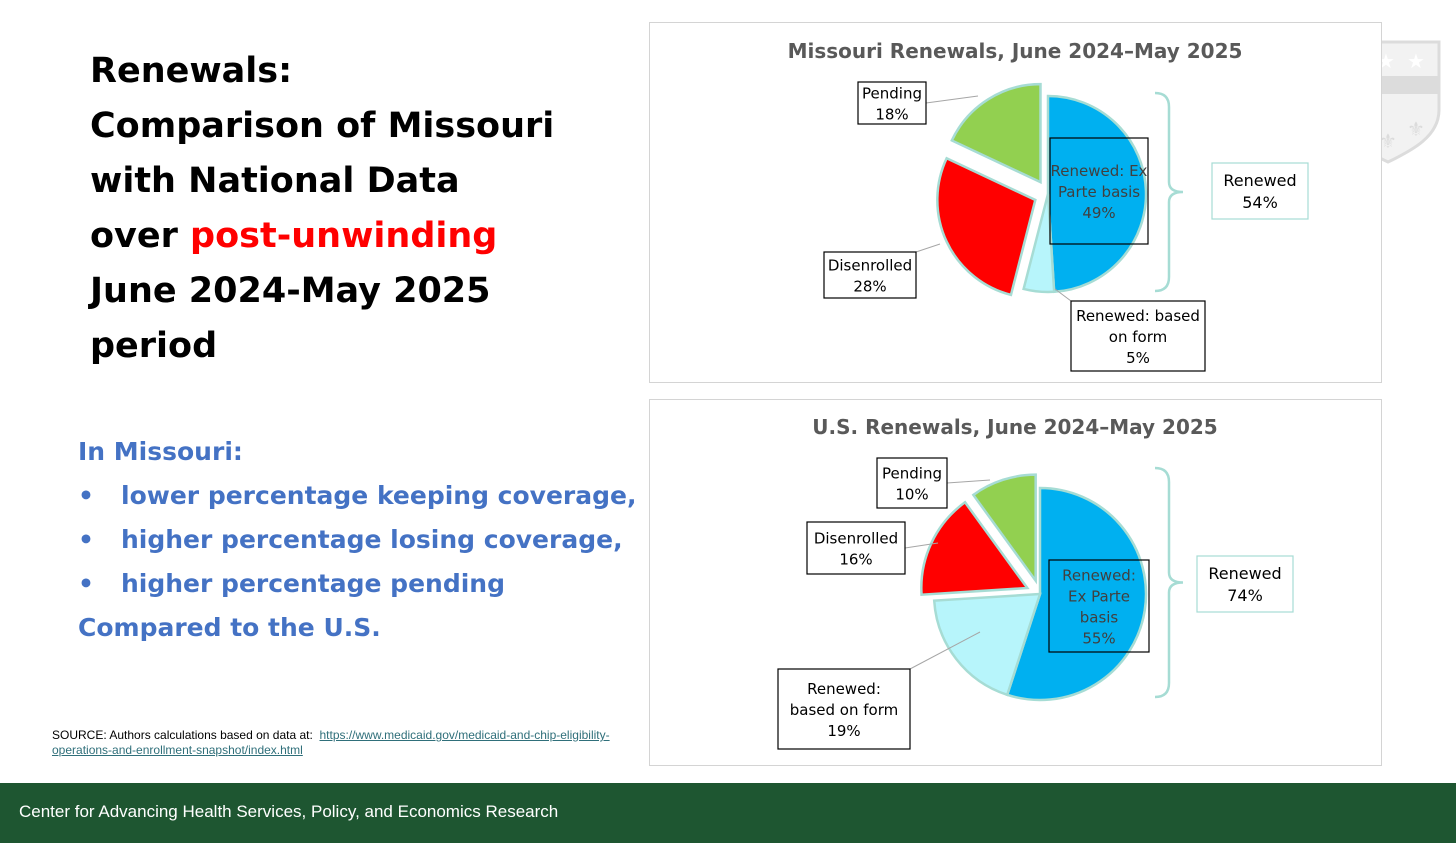 This screenshot has height=843, width=1456. What do you see at coordinates (1138, 316) in the screenshot?
I see `svg-text: Renewed: based` at bounding box center [1138, 316].